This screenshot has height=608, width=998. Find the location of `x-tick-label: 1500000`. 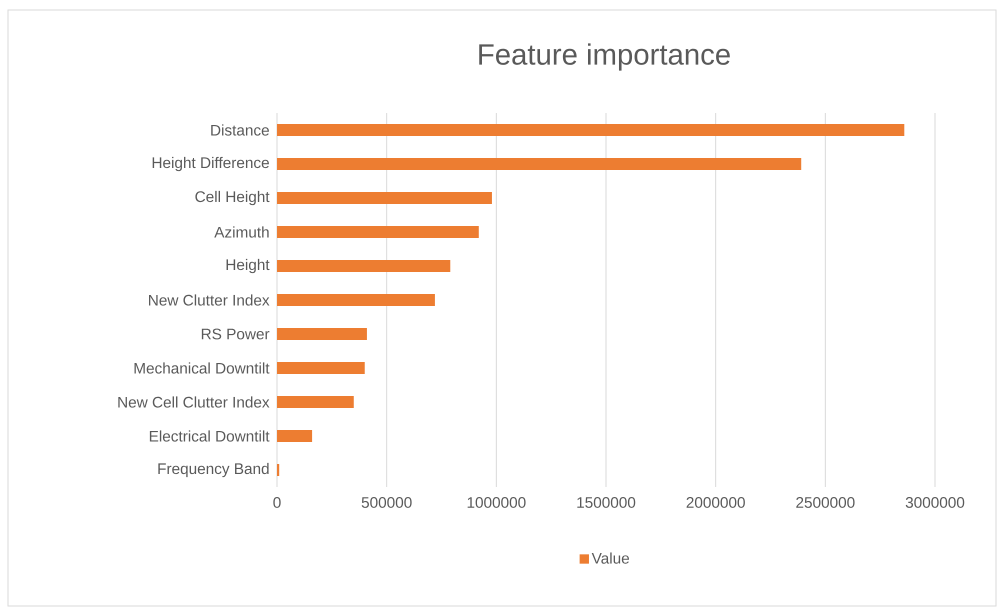

x-tick-label: 1500000 is located at coordinates (606, 502).